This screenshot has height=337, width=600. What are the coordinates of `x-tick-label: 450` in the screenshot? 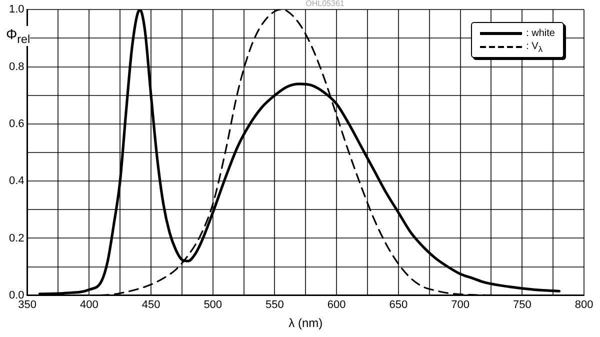 It's located at (151, 305).